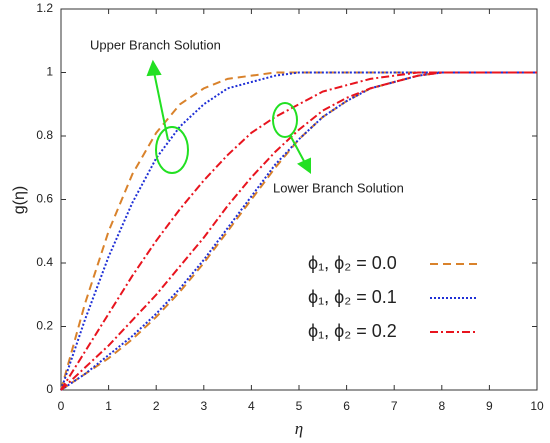  What do you see at coordinates (441, 406) in the screenshot?
I see `x-tick-label: 8` at bounding box center [441, 406].